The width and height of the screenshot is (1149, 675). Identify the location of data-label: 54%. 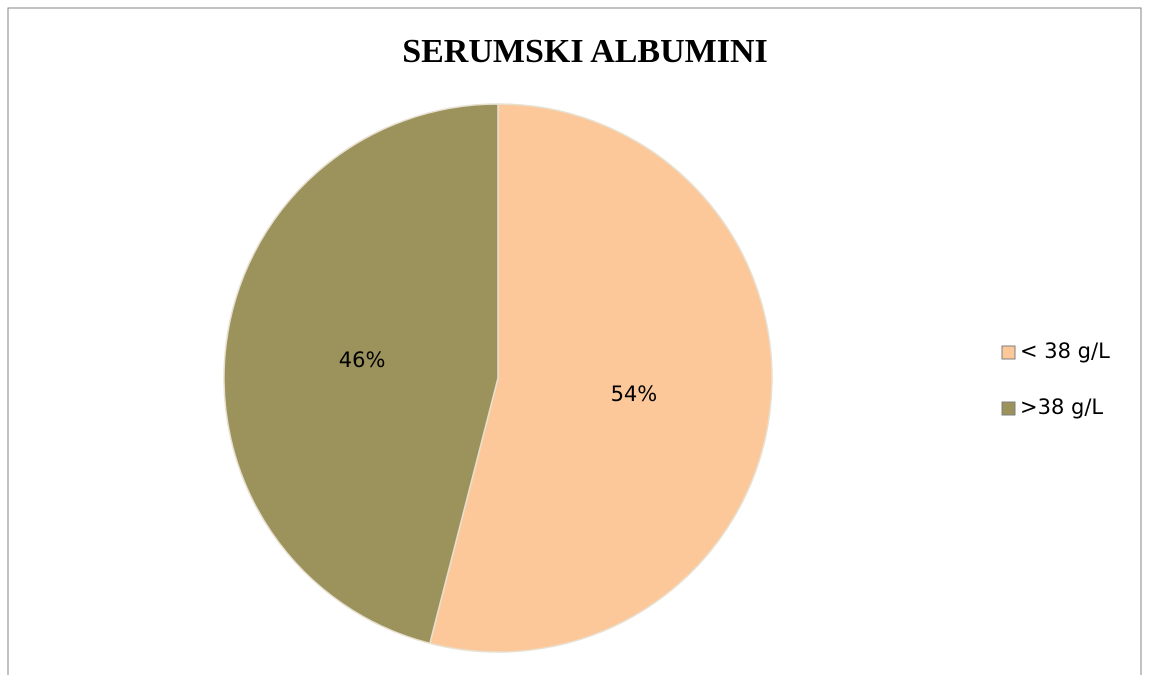
(634, 394).